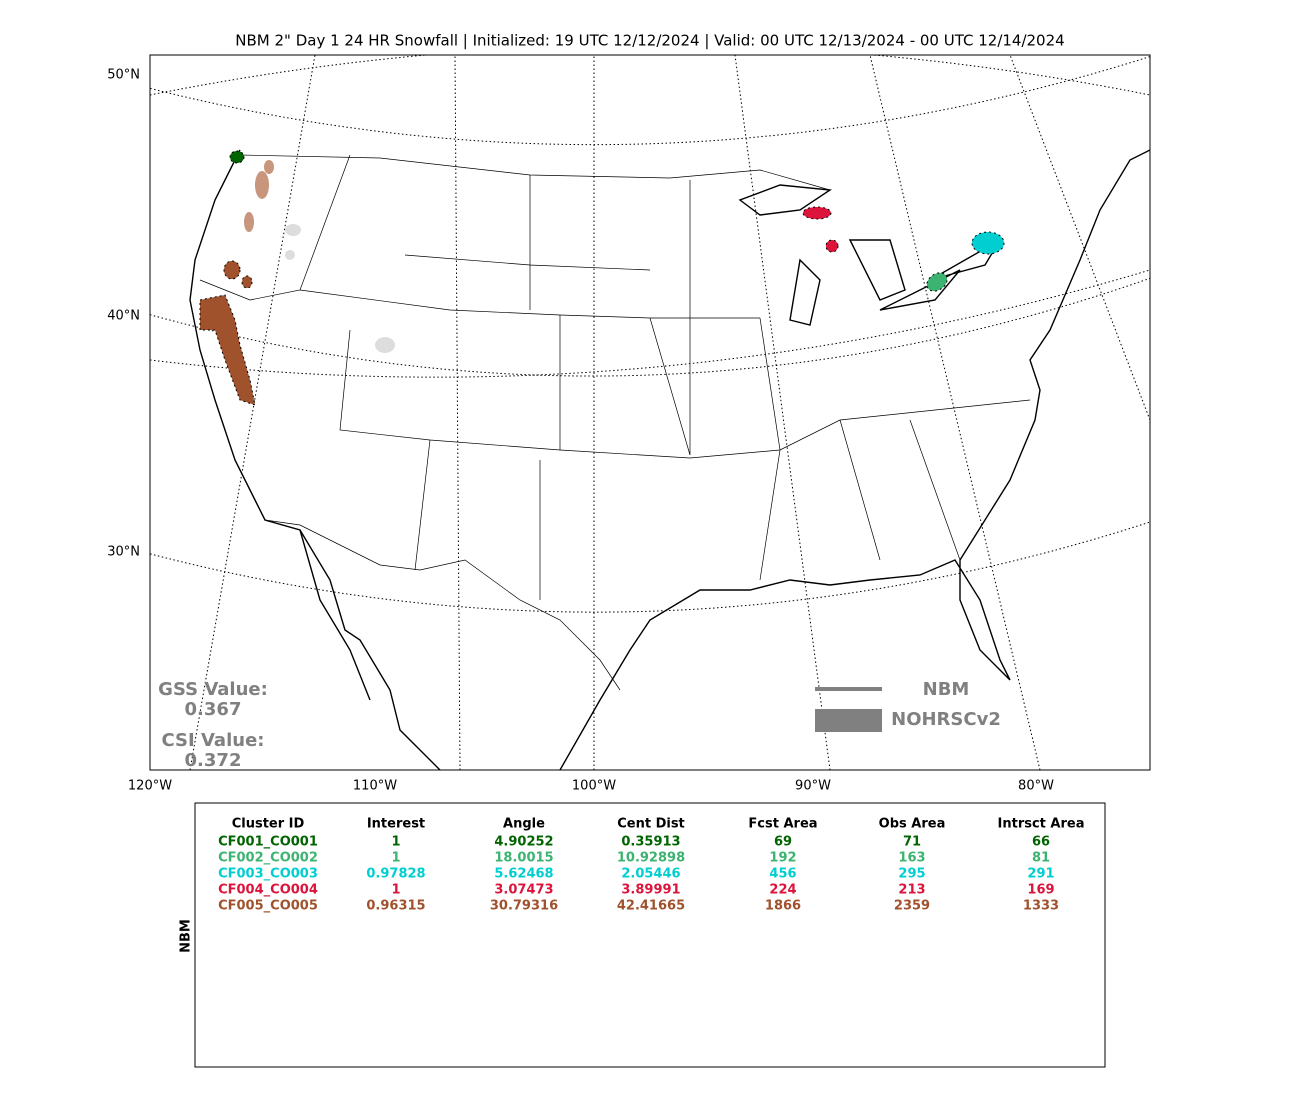 The width and height of the screenshot is (1300, 1100). What do you see at coordinates (650, 842) in the screenshot?
I see `table-cell: 0.35913` at bounding box center [650, 842].